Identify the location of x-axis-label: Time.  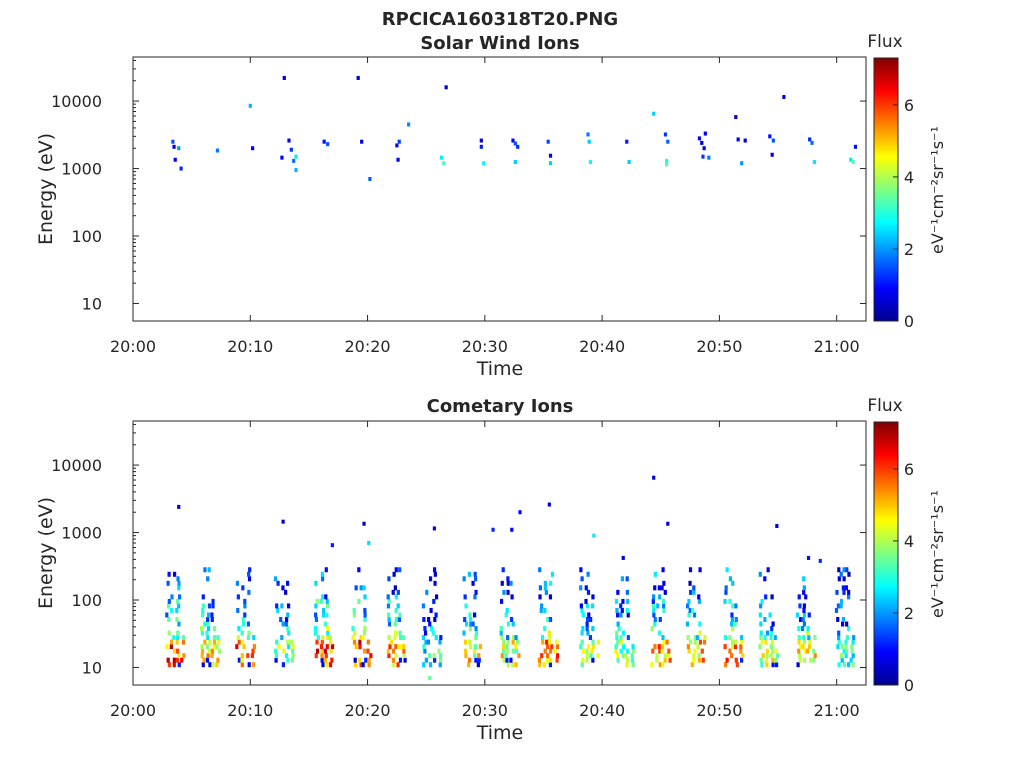
(500, 369).